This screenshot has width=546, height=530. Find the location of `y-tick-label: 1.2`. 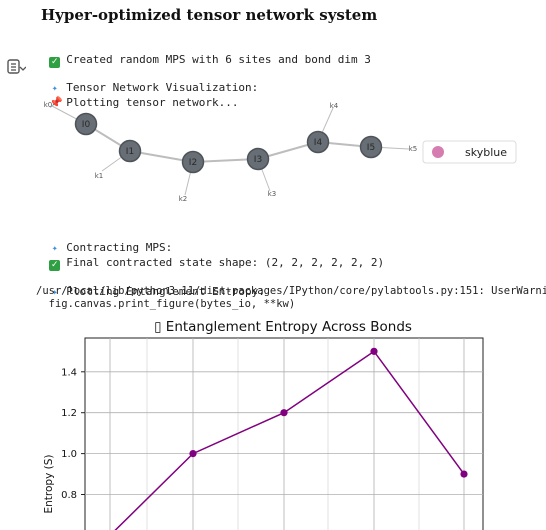

y-tick-label: 1.2 is located at coordinates (69, 413).